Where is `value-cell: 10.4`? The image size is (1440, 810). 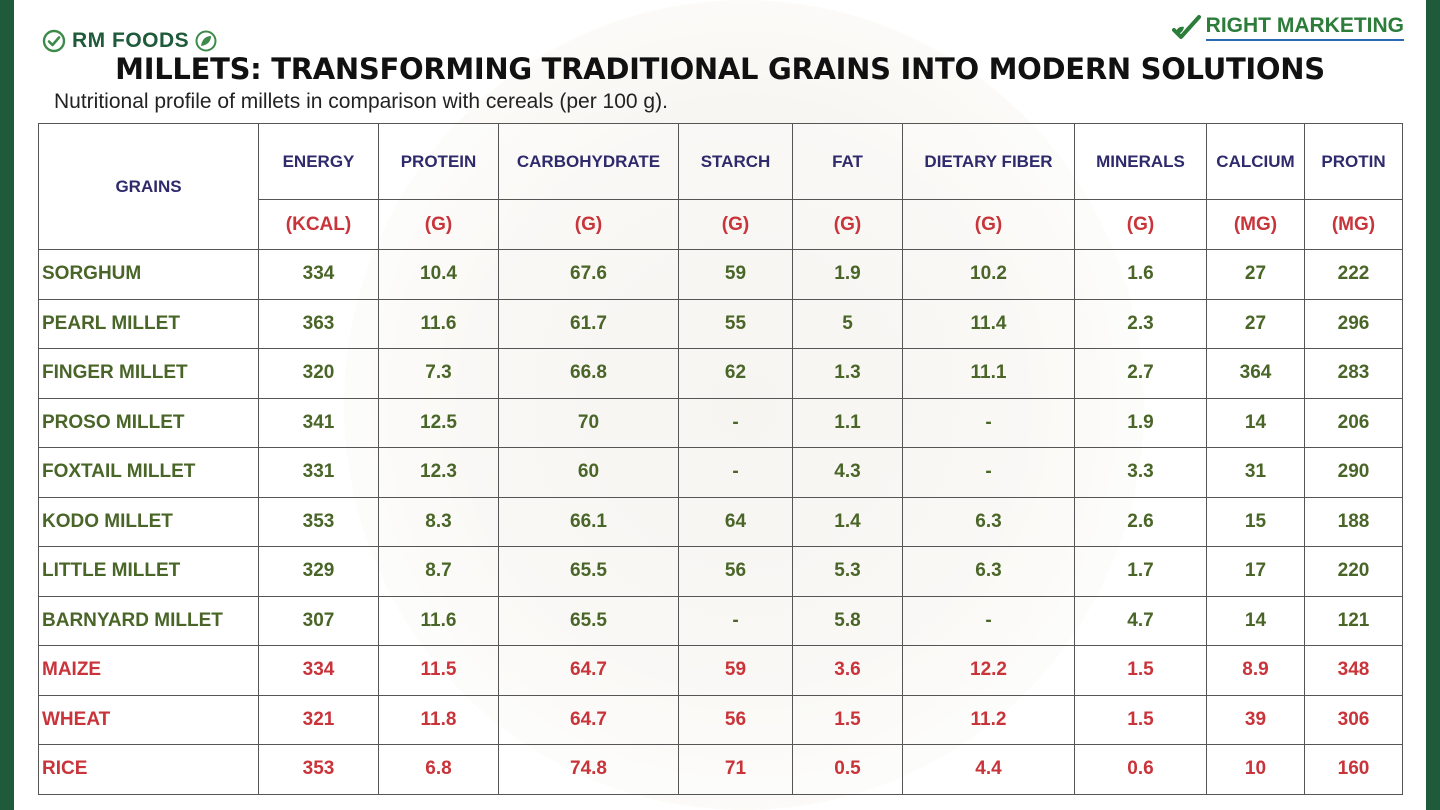
value-cell: 10.4 is located at coordinates (438, 274).